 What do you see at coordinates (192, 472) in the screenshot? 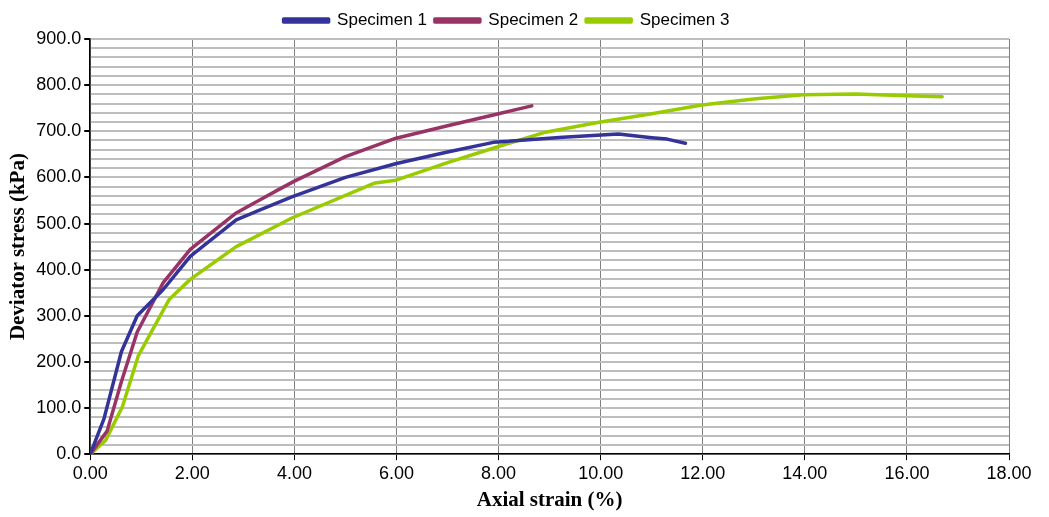
I see `x-tick-label: 2.00` at bounding box center [192, 472].